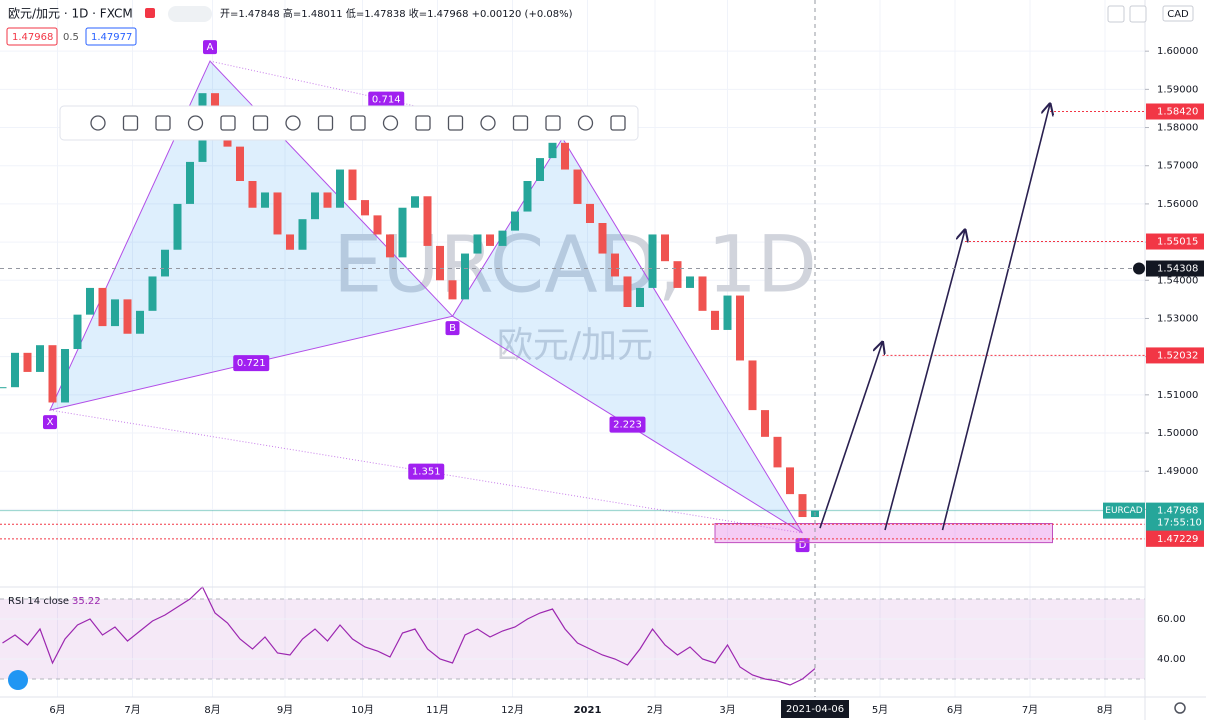  What do you see at coordinates (1180, 708) in the screenshot?
I see `settings-button` at bounding box center [1180, 708].